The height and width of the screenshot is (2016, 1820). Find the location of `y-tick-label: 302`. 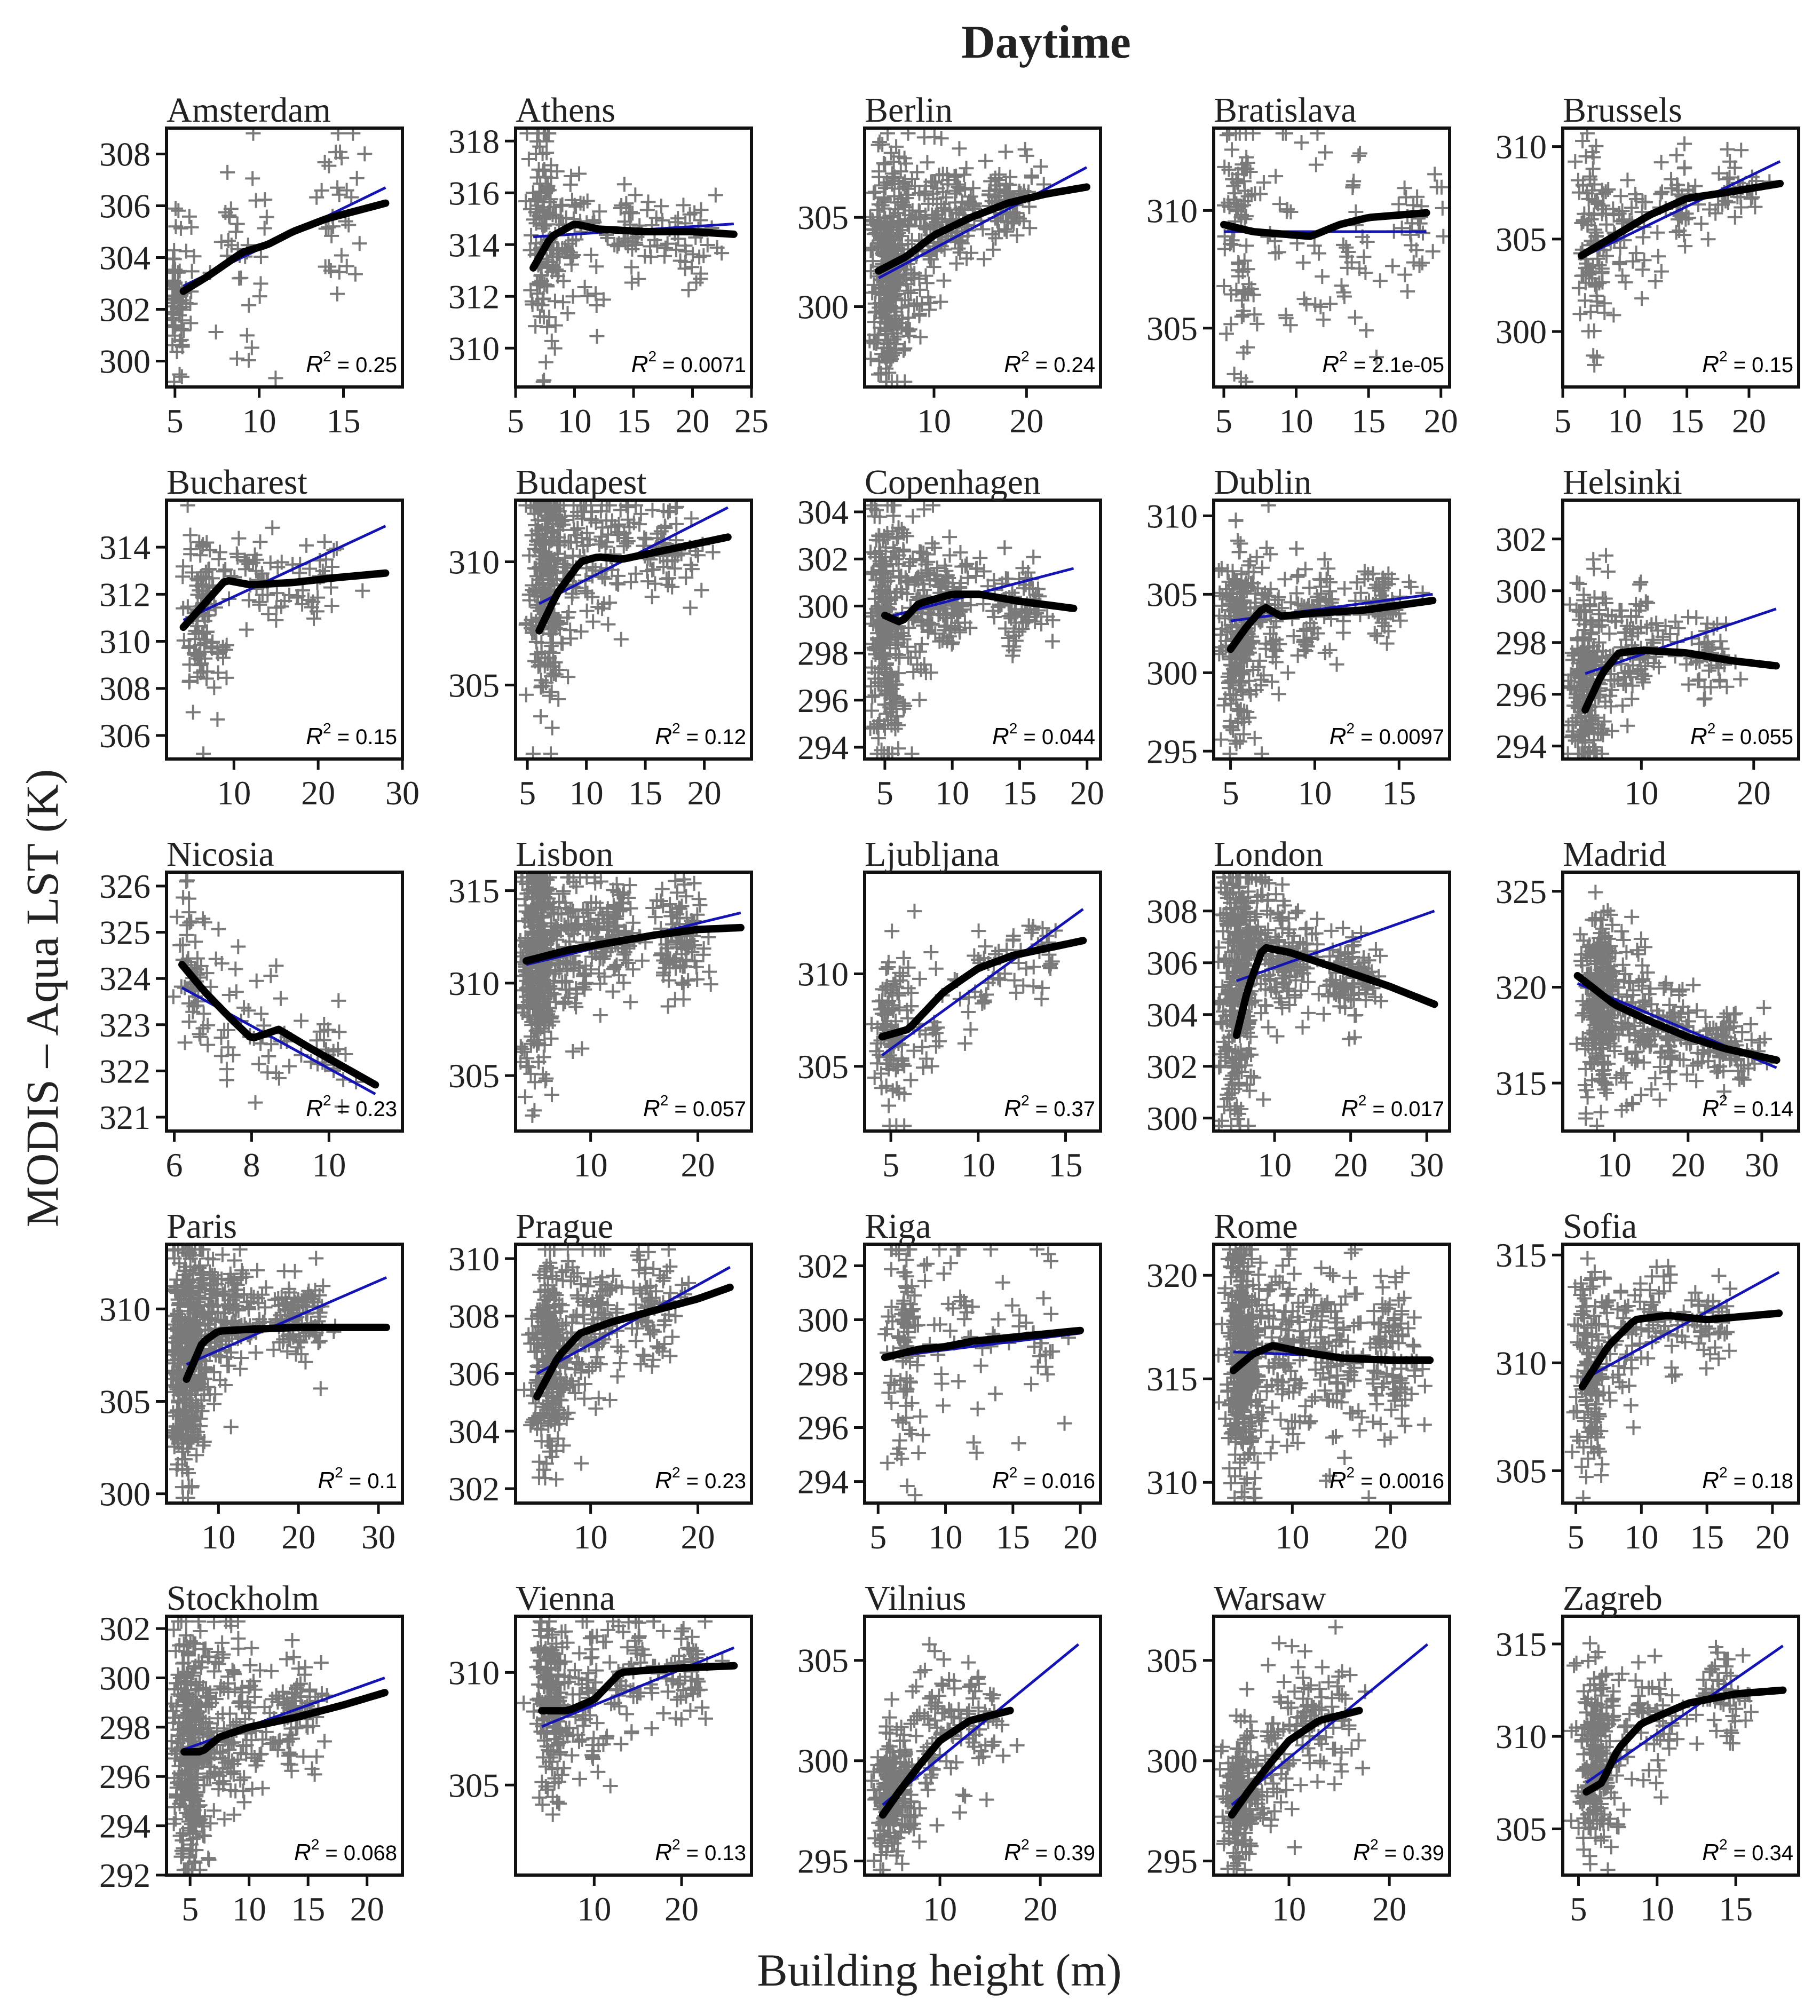

y-tick-label: 302 is located at coordinates (823, 559).